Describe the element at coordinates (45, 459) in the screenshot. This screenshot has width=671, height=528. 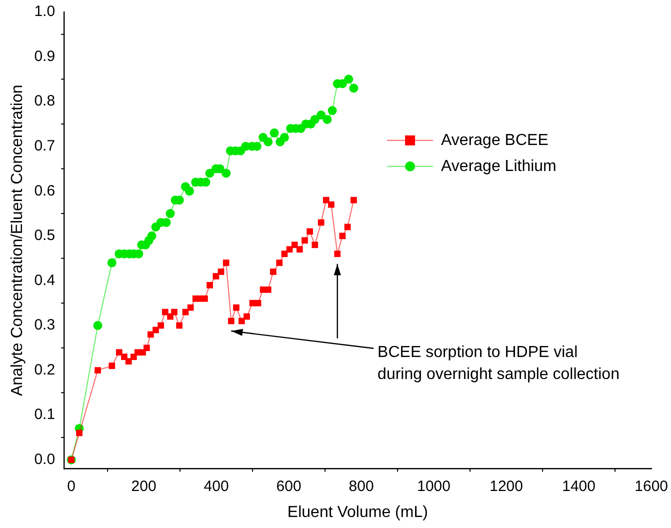
I see `y-tick-label: 0.0` at that location.